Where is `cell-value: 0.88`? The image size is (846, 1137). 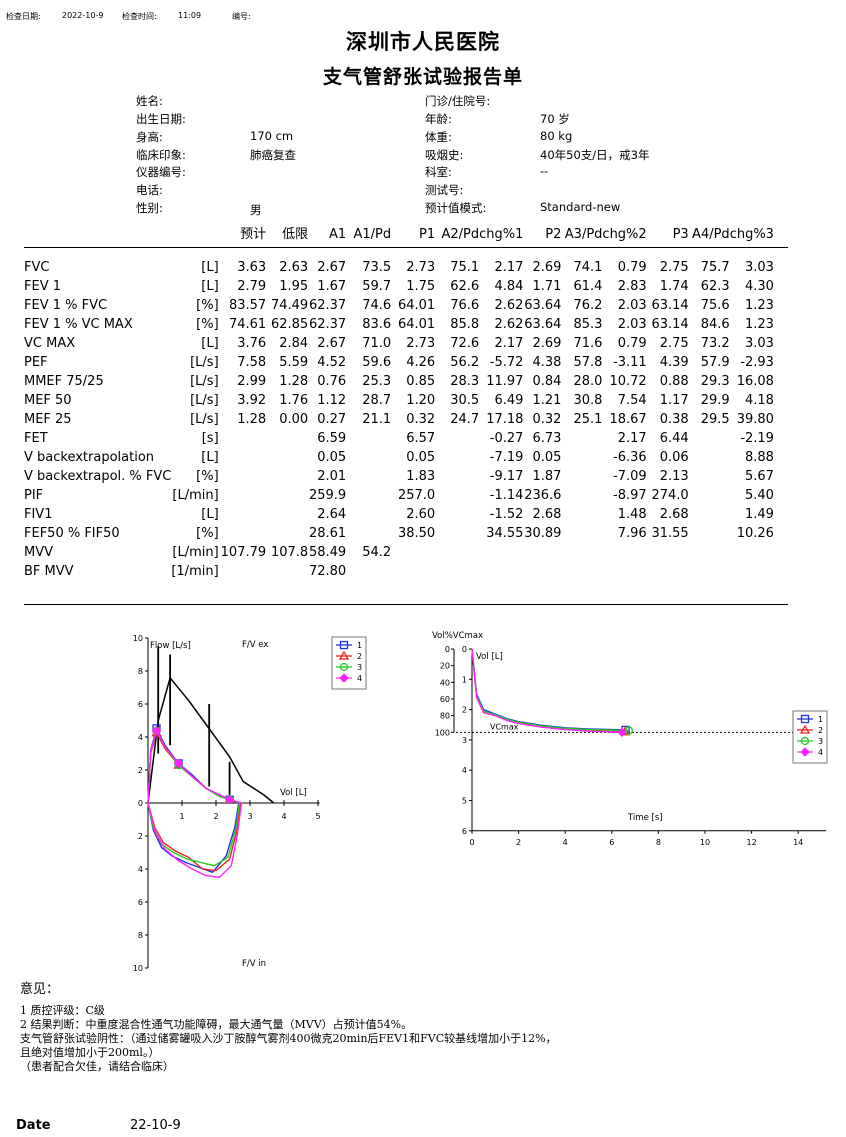
cell-value: 0.88 is located at coordinates (674, 381).